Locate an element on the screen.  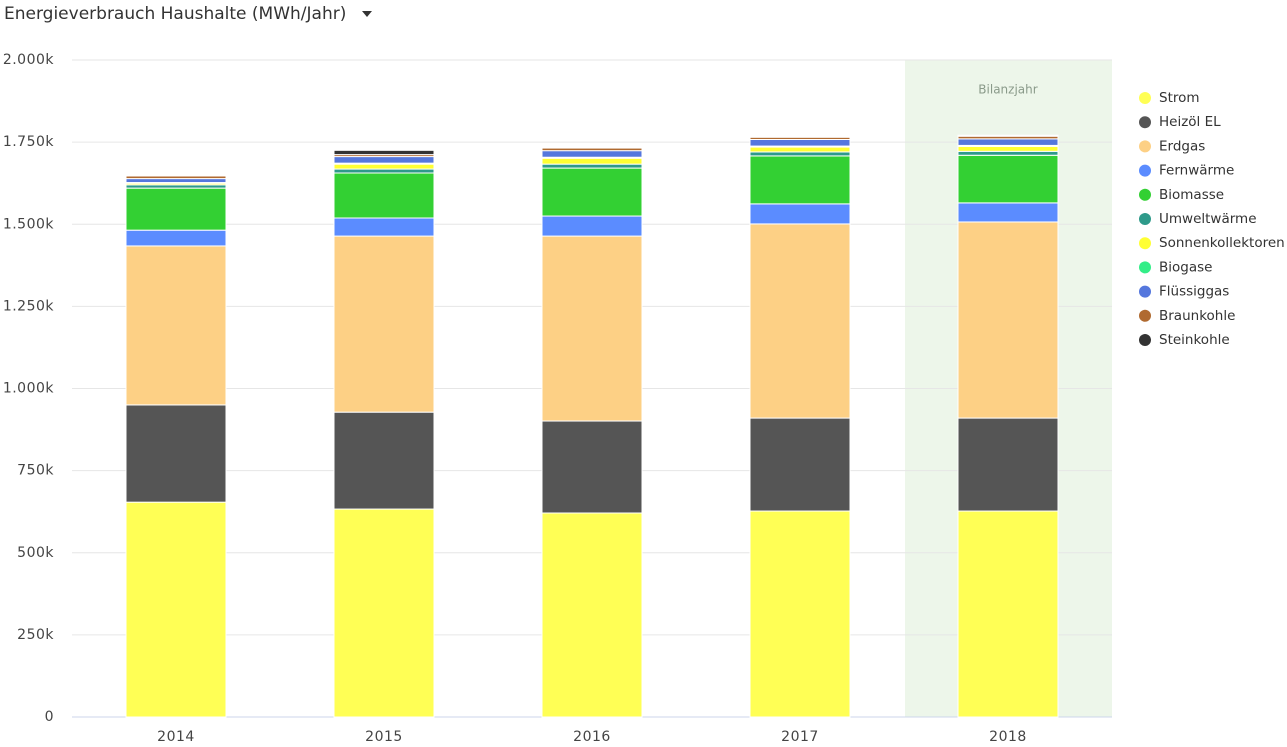
legend-label: Sonnenkollektoren is located at coordinates (1222, 243).